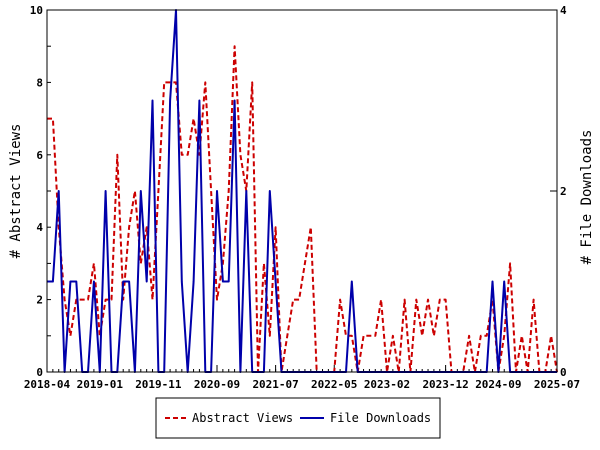 The width and height of the screenshot is (600, 450). What do you see at coordinates (275, 384) in the screenshot?
I see `x-tick-label: 2021-07` at bounding box center [275, 384].